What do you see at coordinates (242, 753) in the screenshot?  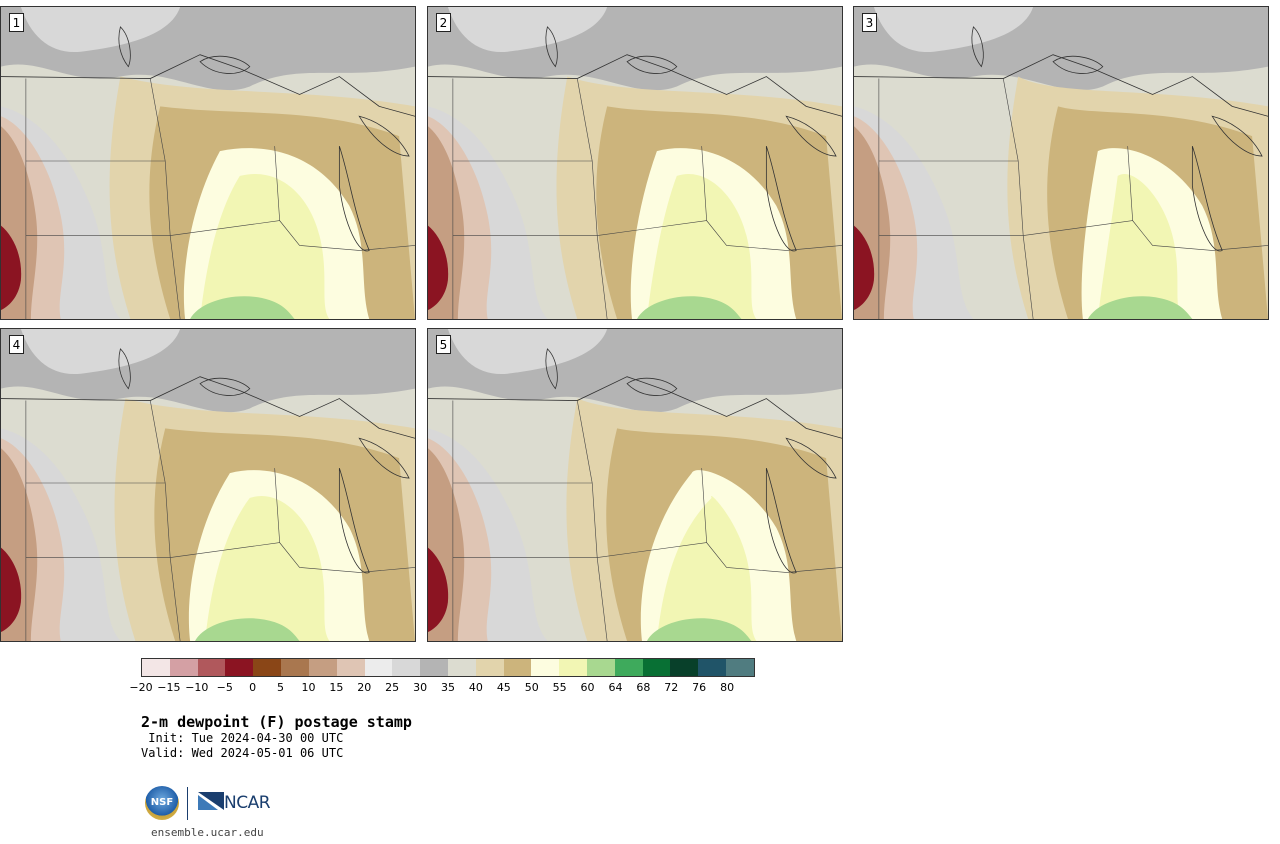 I see `valid-time: Valid: Wed 2024-05-01 06 UTC` at bounding box center [242, 753].